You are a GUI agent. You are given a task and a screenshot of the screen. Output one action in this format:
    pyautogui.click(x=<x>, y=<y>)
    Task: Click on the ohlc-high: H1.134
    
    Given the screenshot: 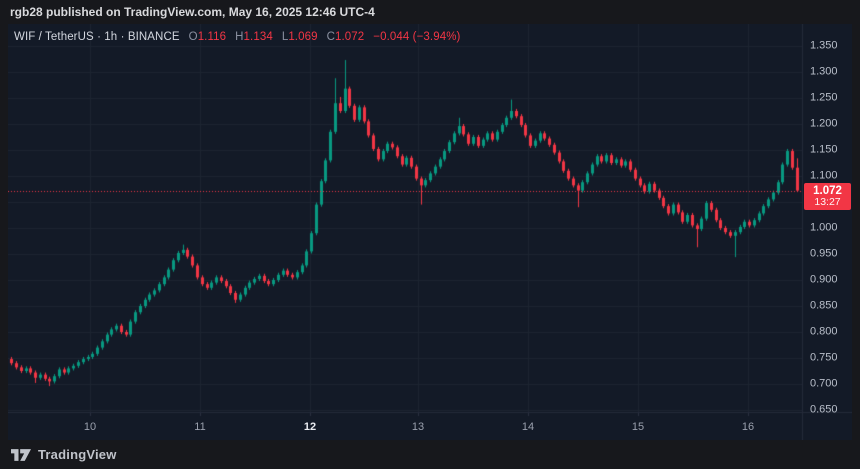 What is the action you would take?
    pyautogui.click(x=254, y=37)
    